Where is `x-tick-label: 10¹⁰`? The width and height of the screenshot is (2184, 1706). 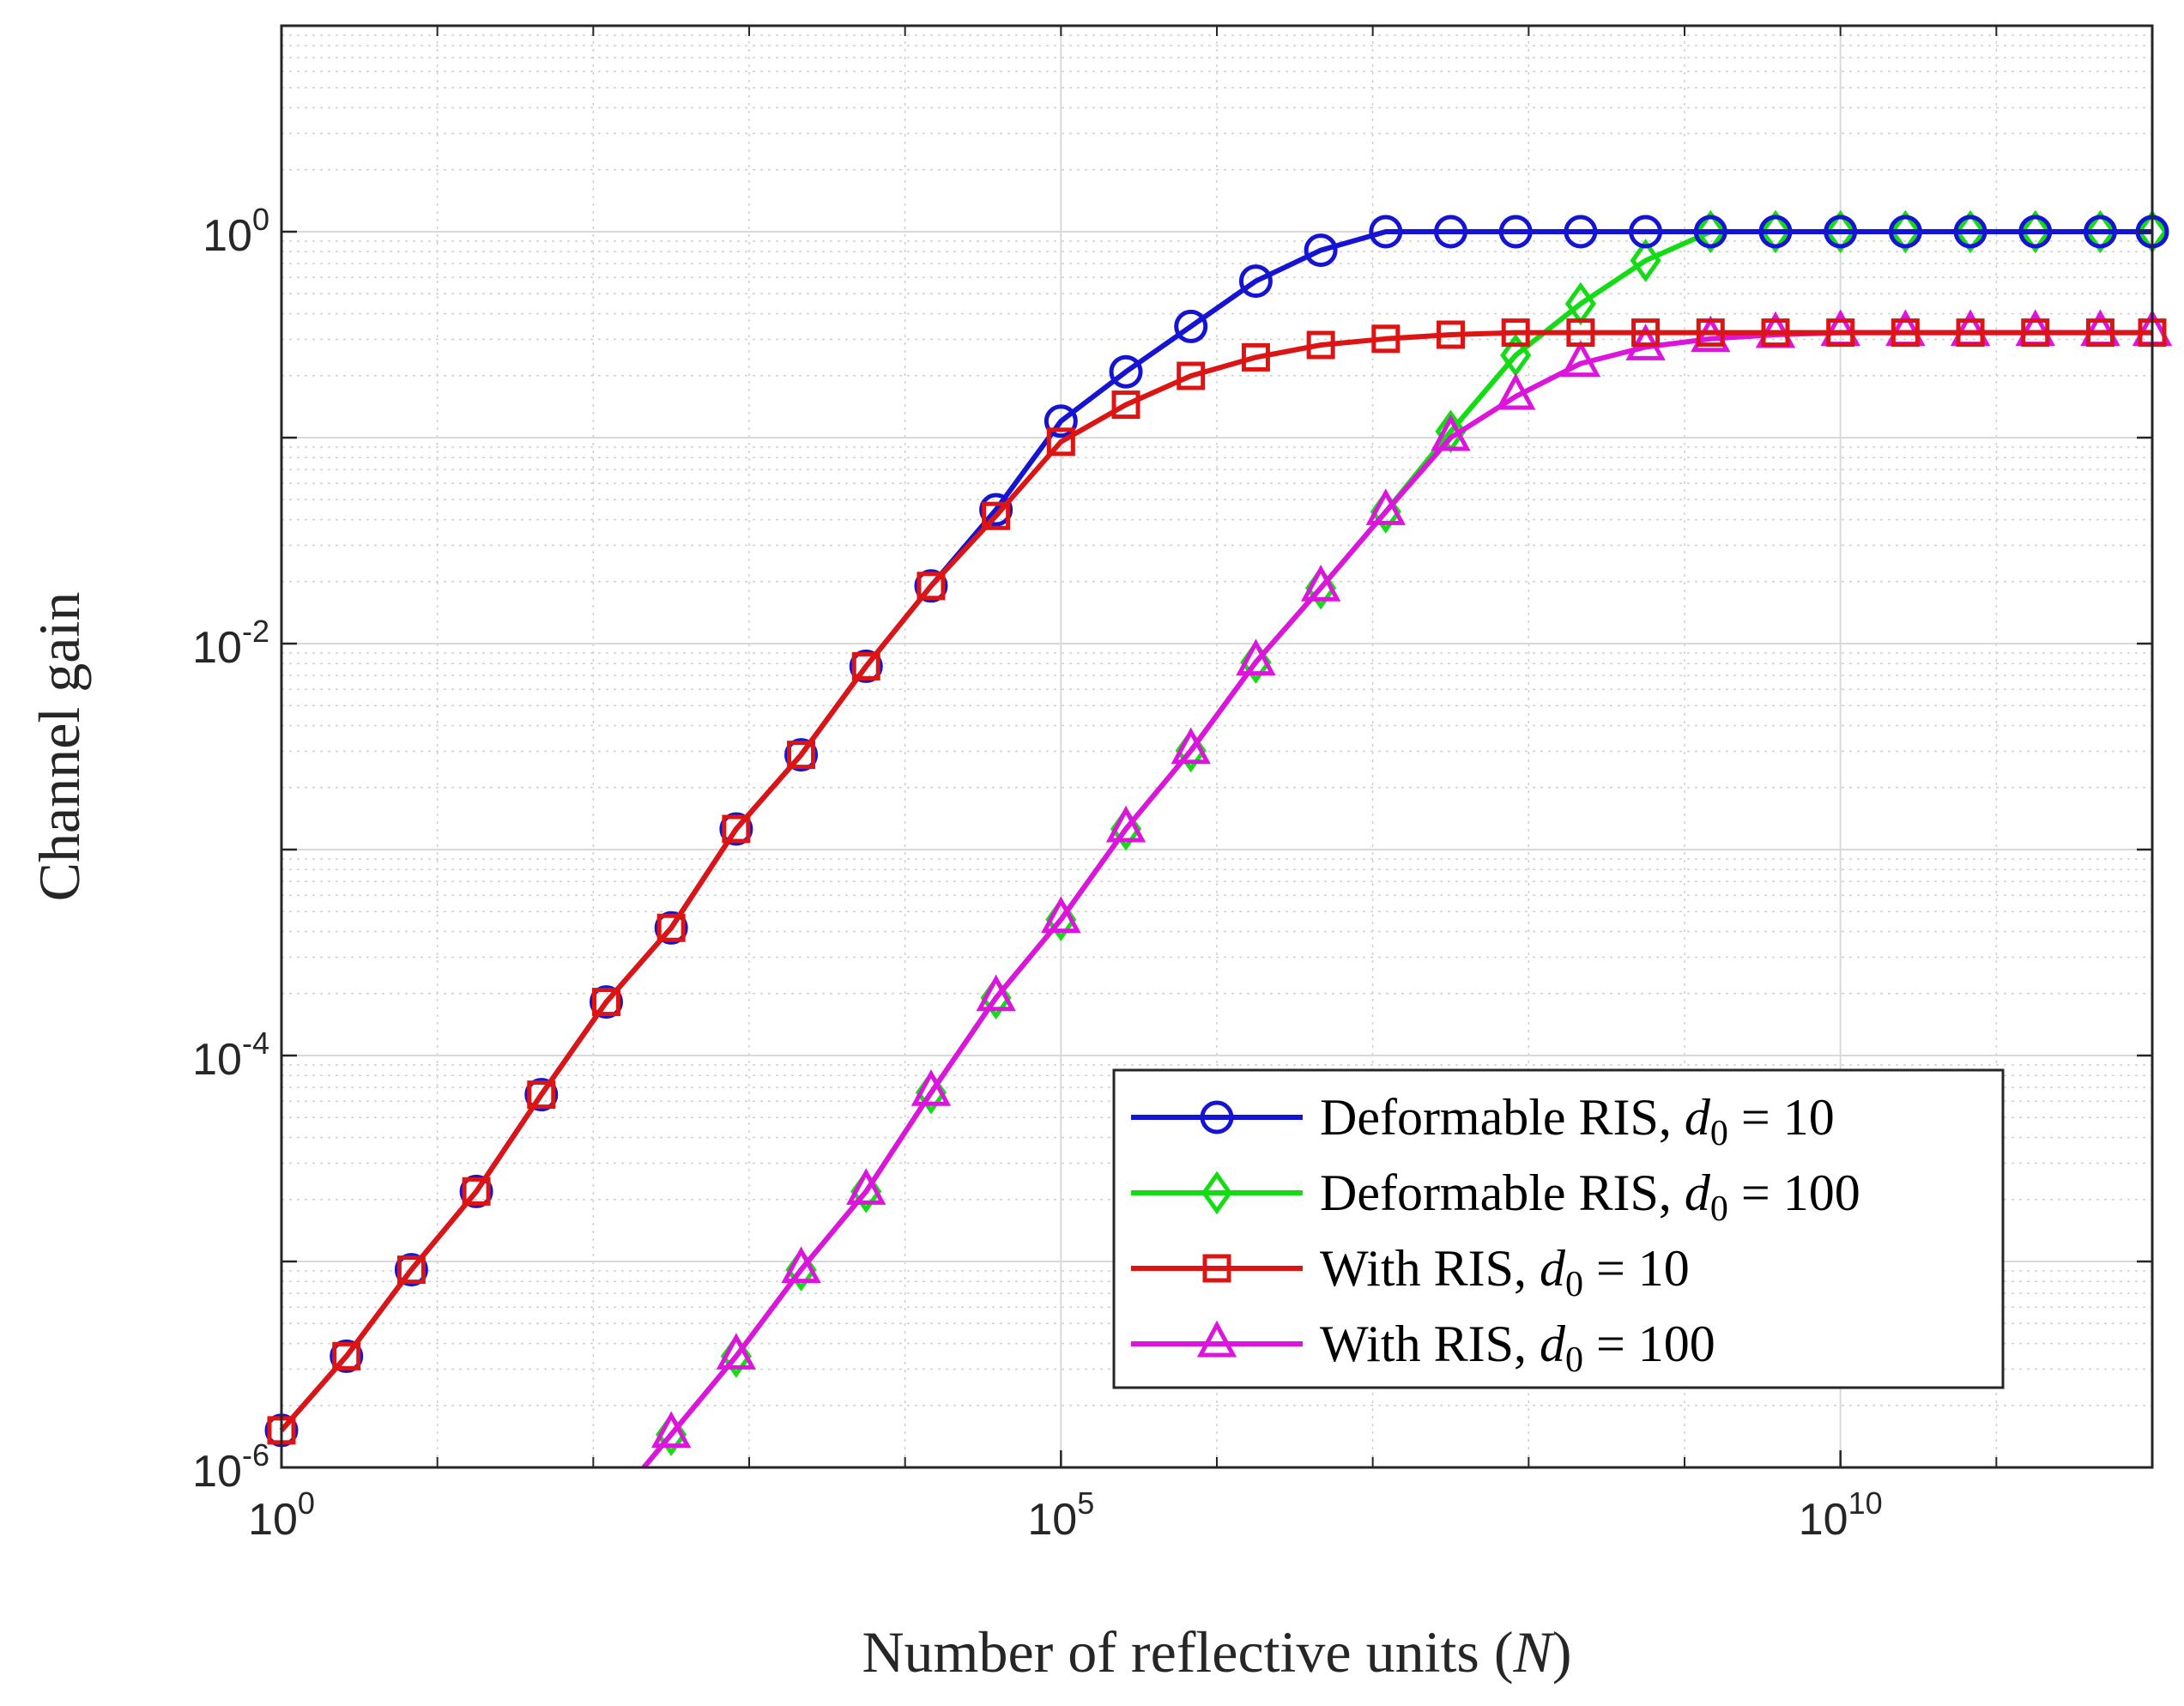 x-tick-label: 10¹⁰ is located at coordinates (1841, 1515).